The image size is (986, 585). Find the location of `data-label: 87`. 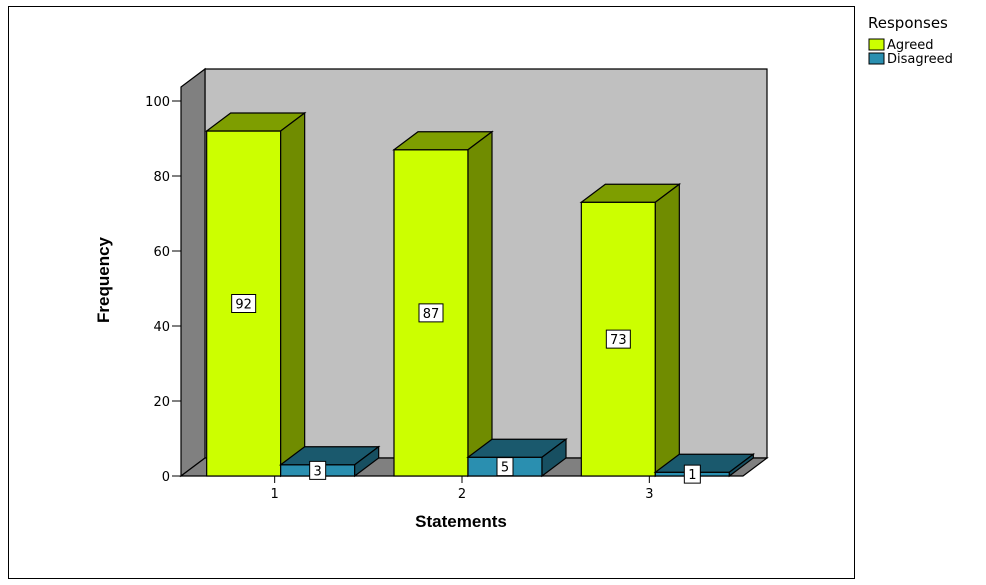

data-label: 87 is located at coordinates (431, 314).